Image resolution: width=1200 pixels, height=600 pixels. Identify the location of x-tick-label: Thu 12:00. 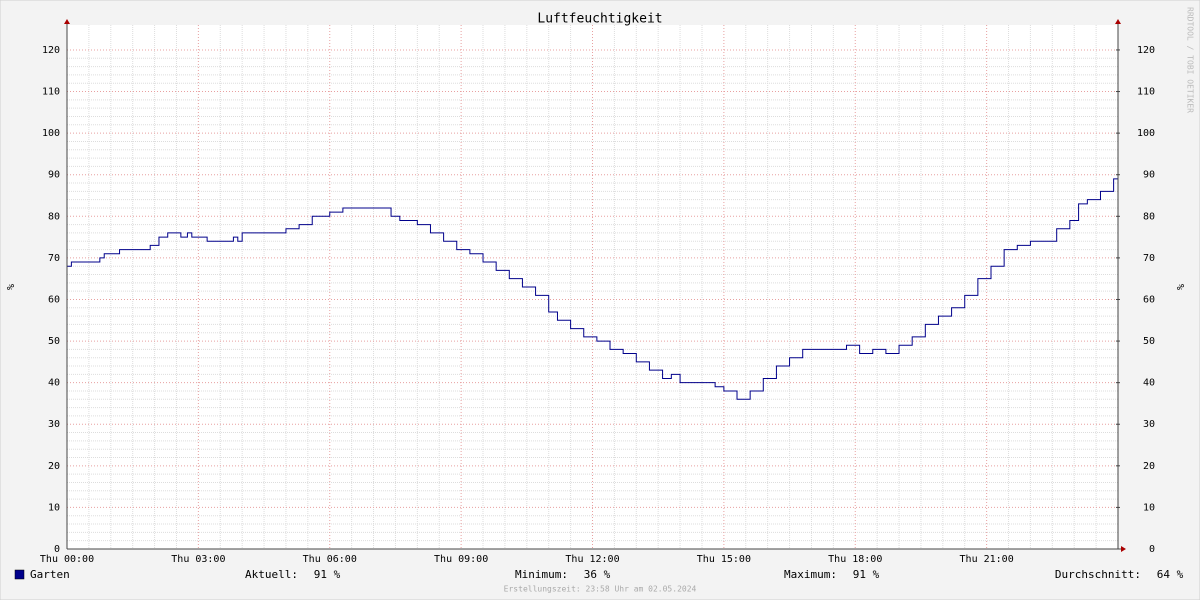
(592, 559).